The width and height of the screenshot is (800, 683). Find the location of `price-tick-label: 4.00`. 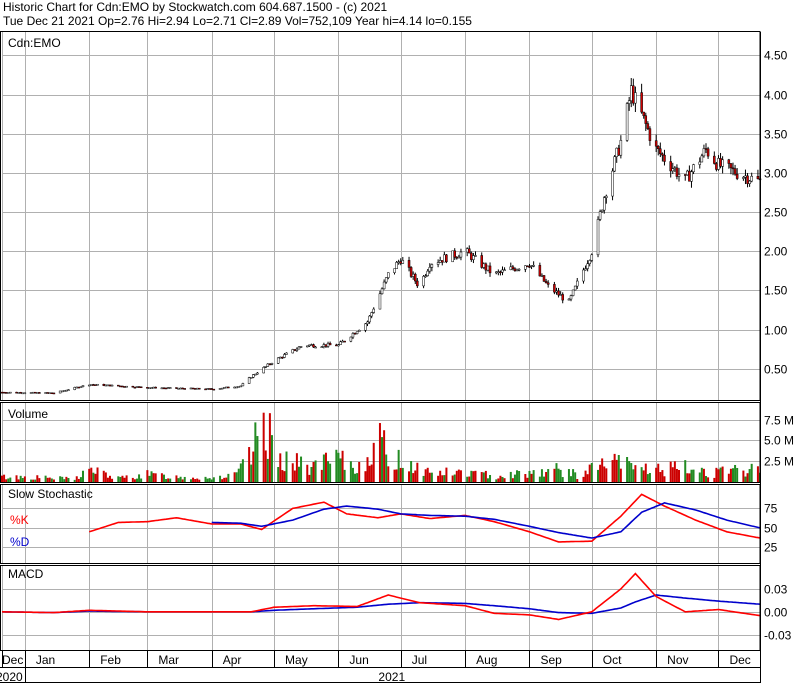

price-tick-label: 4.00 is located at coordinates (776, 96).